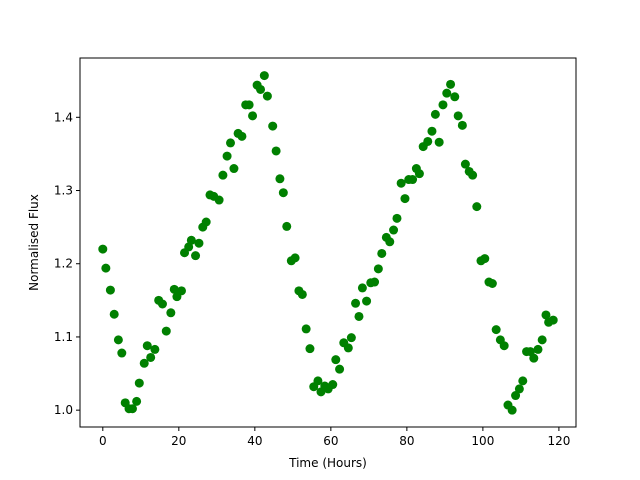  What do you see at coordinates (406, 441) in the screenshot?
I see `x-tick-label: 80` at bounding box center [406, 441].